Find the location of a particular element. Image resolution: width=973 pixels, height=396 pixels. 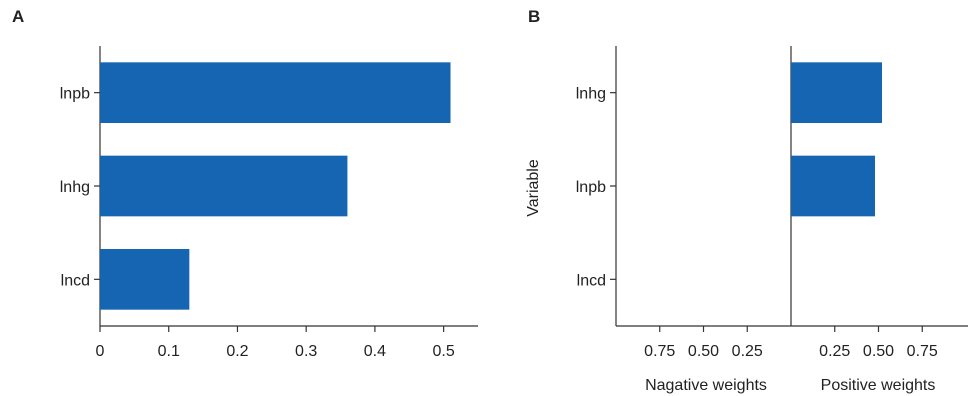

x-tick-label: 0 is located at coordinates (100, 351).